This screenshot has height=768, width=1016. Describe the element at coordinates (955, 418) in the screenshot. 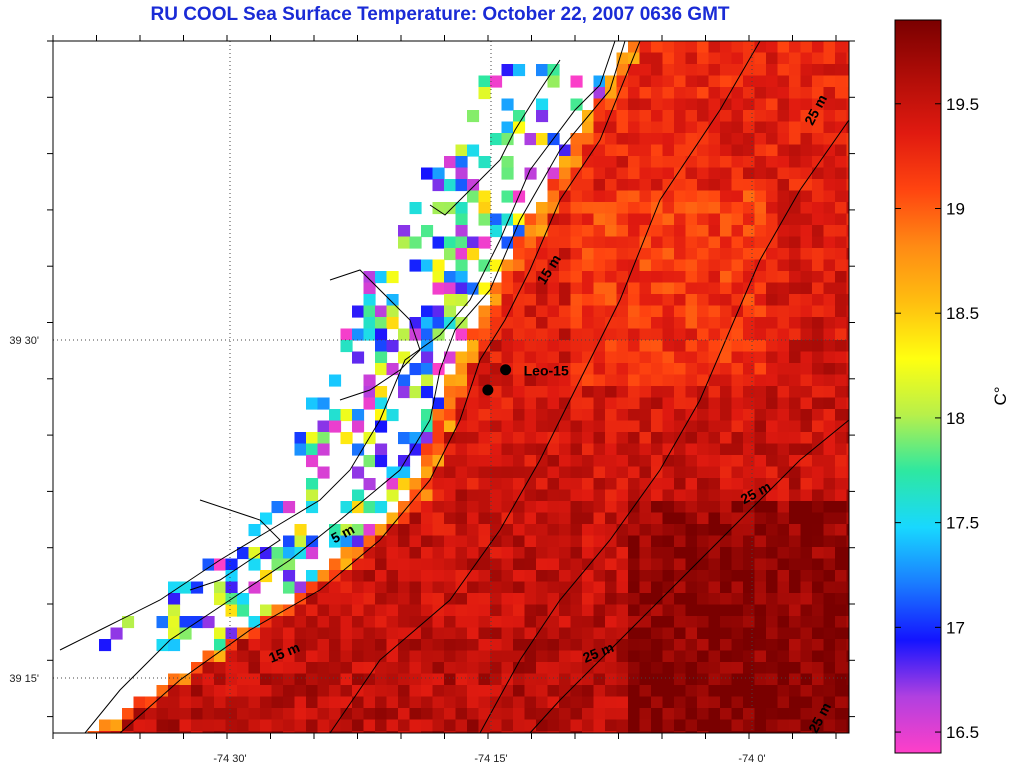

I see `colorbar-tick-label: 18` at that location.